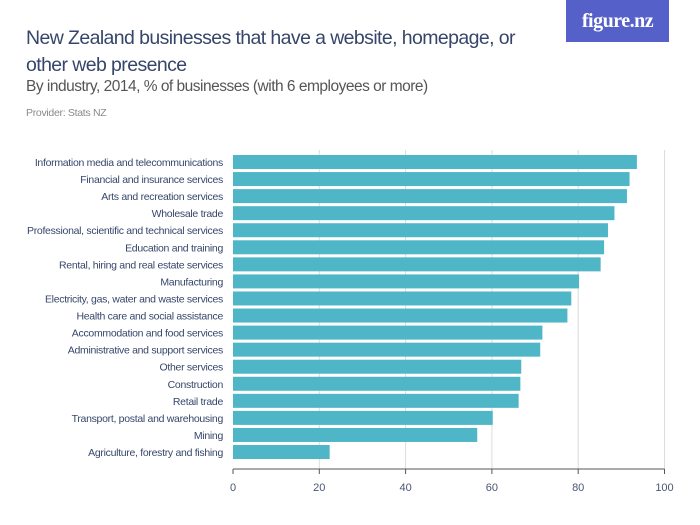  What do you see at coordinates (188, 214) in the screenshot?
I see `category-label: Wholesale trade` at bounding box center [188, 214].